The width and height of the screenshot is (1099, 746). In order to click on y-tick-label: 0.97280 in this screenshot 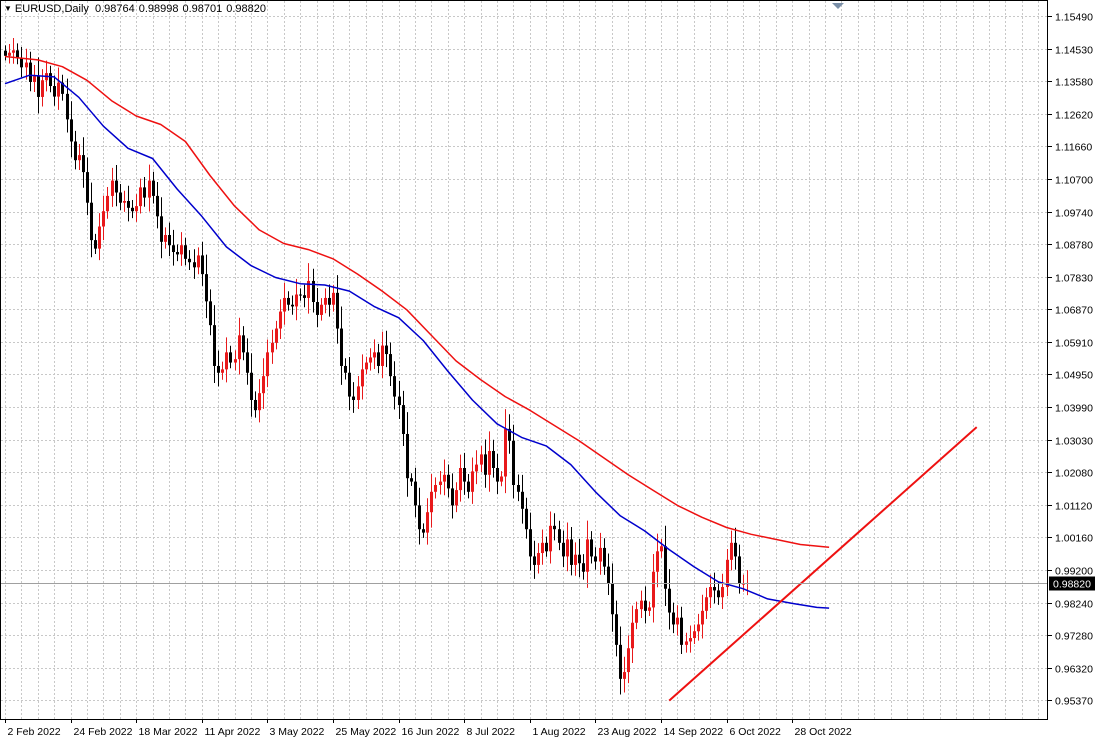, I will do `click(1074, 637)`.